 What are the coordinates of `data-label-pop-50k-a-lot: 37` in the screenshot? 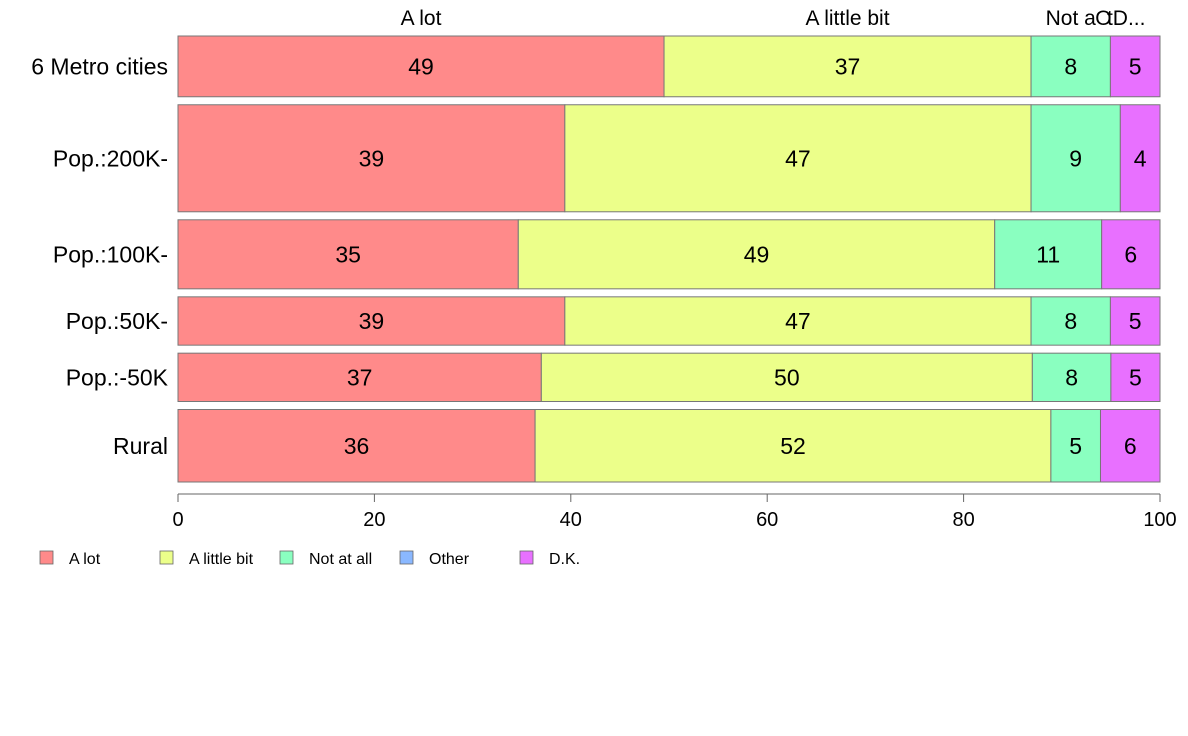 It's located at (360, 377).